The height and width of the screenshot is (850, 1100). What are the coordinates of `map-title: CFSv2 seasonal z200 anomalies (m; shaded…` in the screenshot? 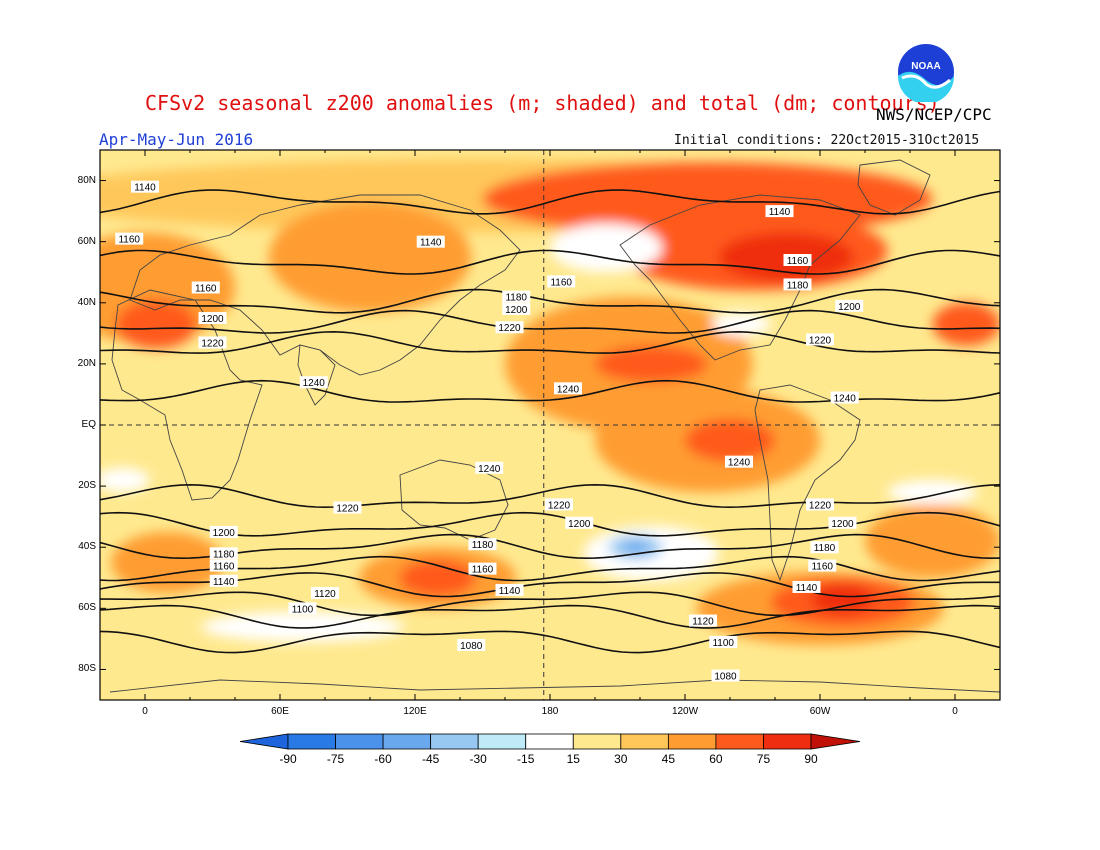 It's located at (542, 103).